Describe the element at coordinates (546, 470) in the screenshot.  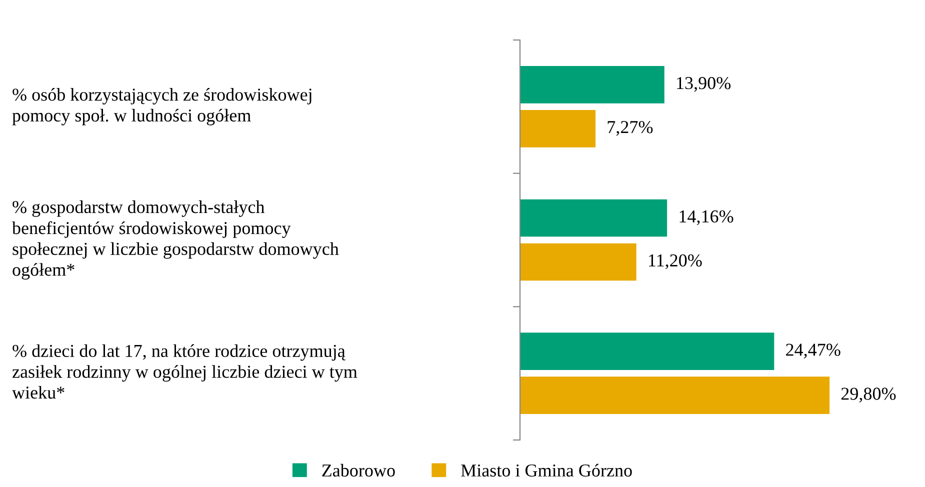
I see `legend-label: Miasto i Gmina Górzno` at that location.